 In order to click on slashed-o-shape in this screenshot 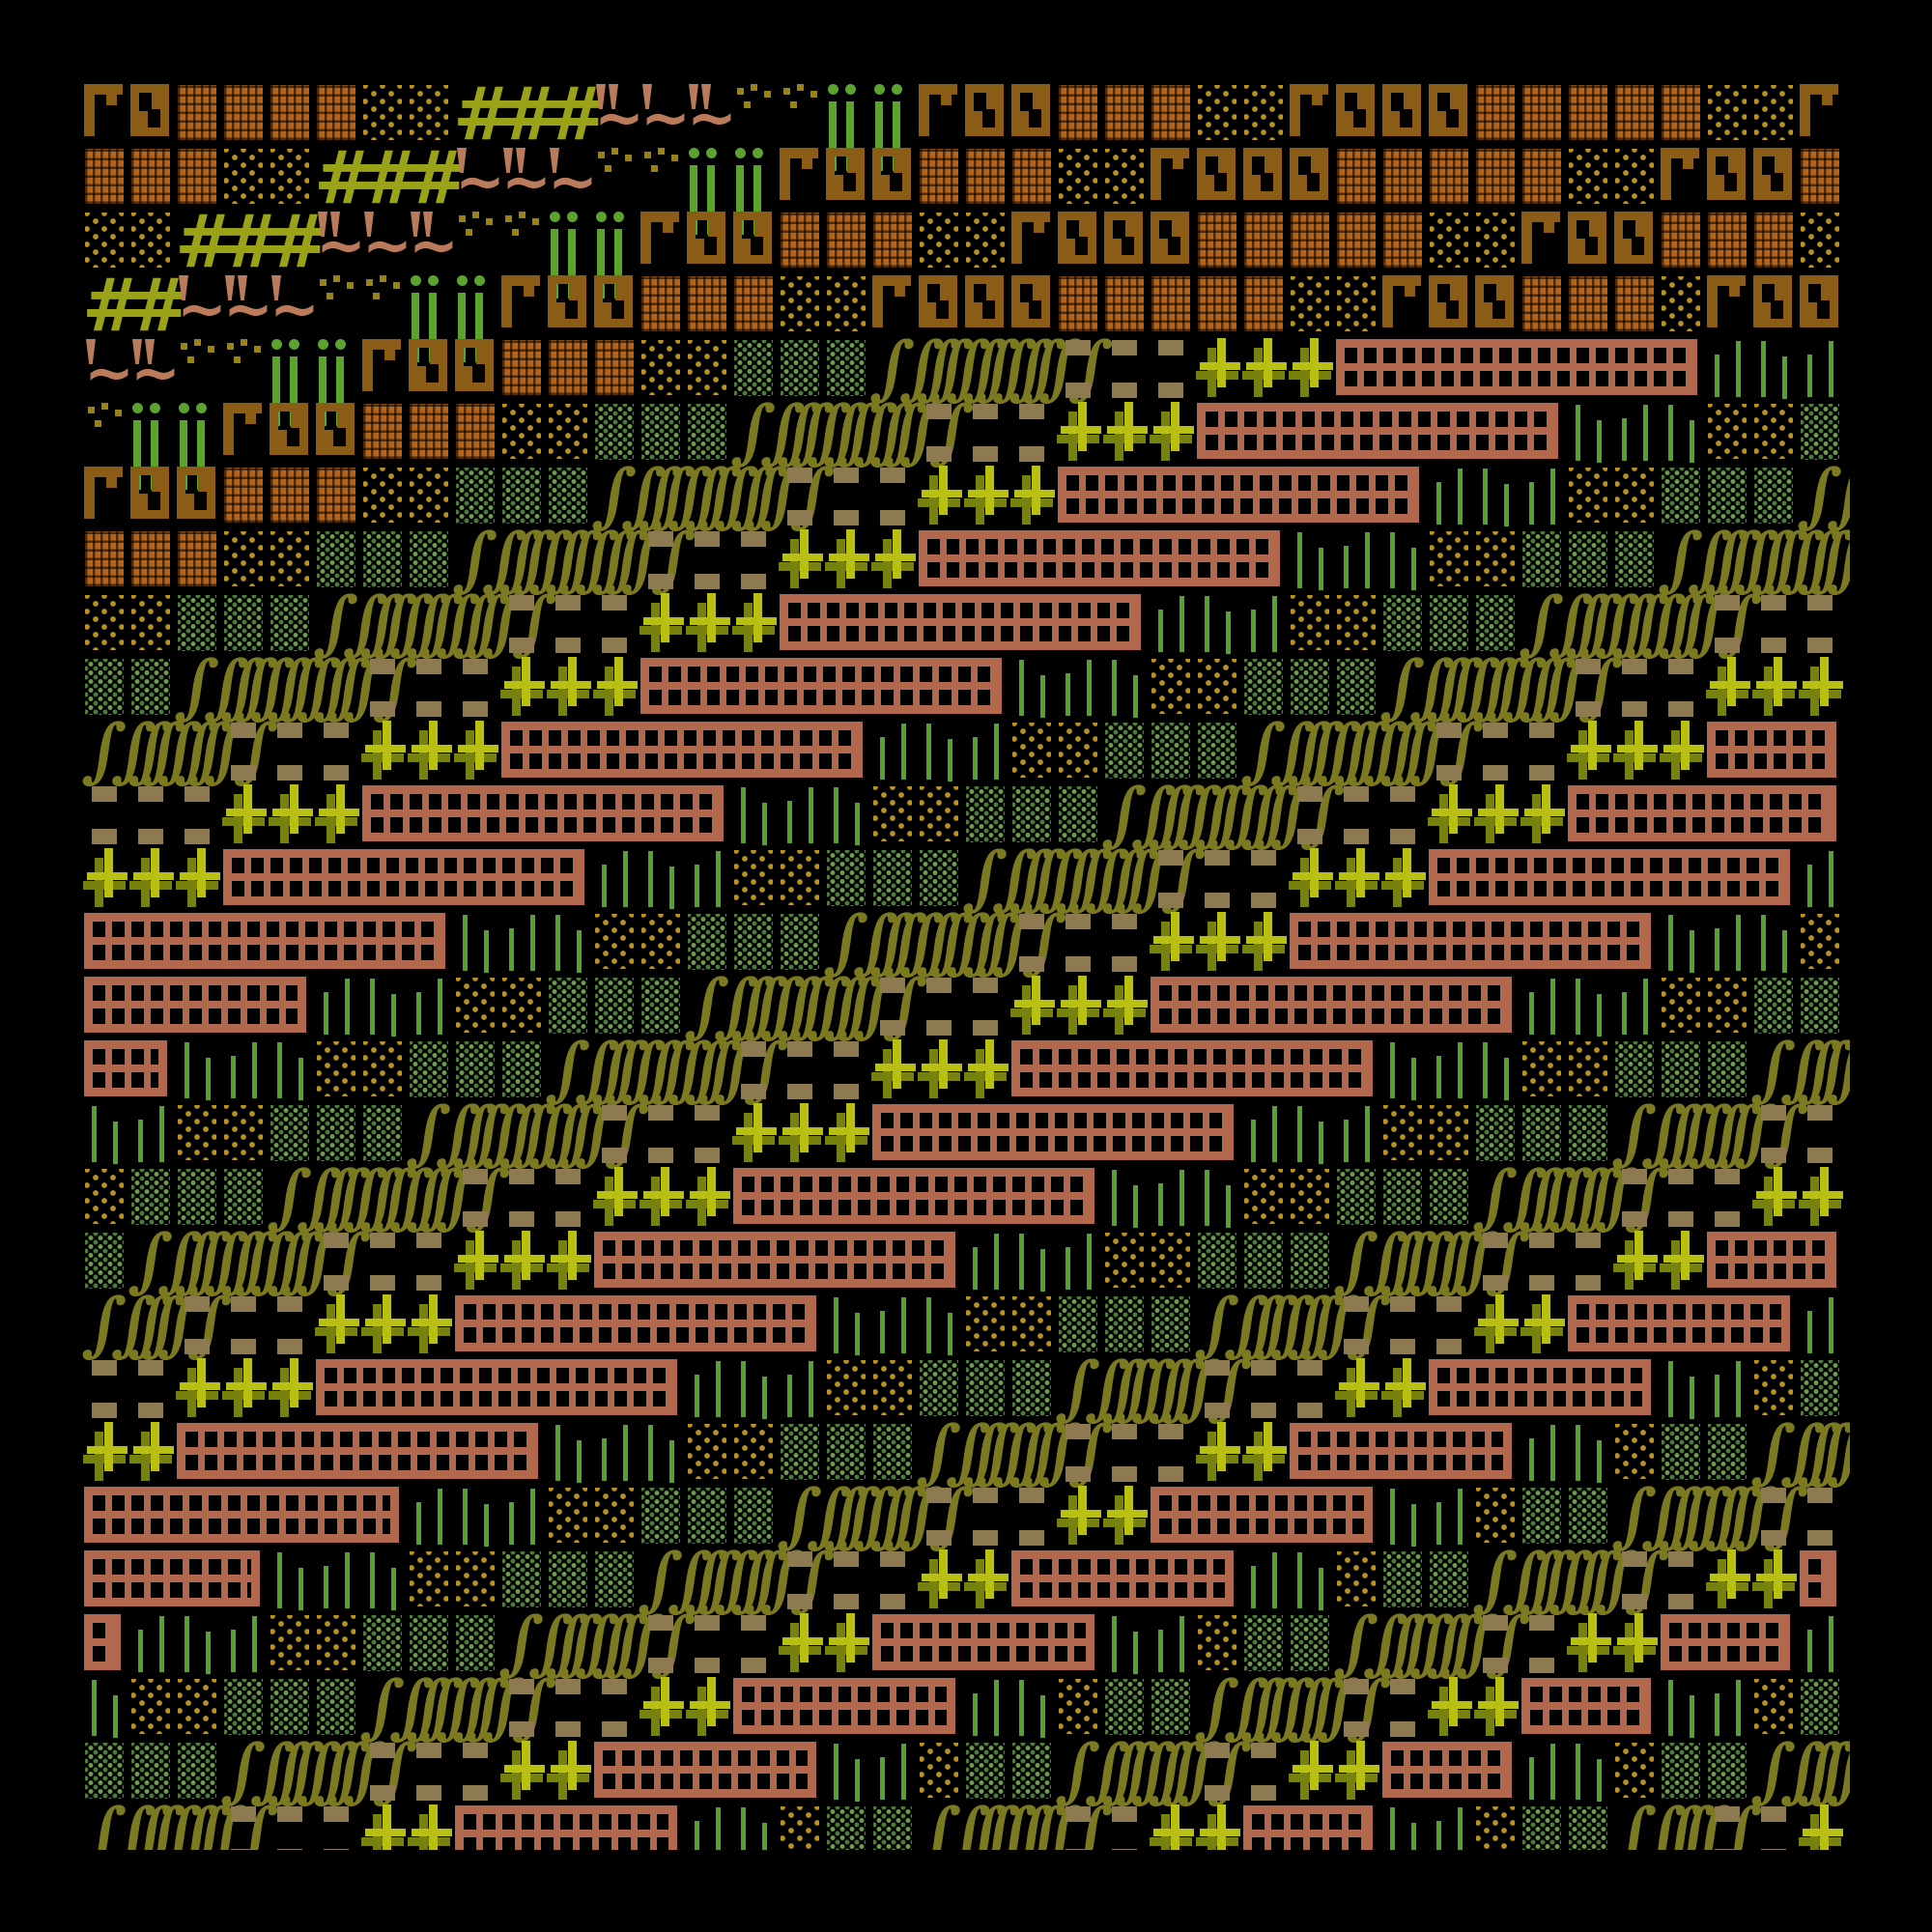, I will do `click(1030, 301)`.